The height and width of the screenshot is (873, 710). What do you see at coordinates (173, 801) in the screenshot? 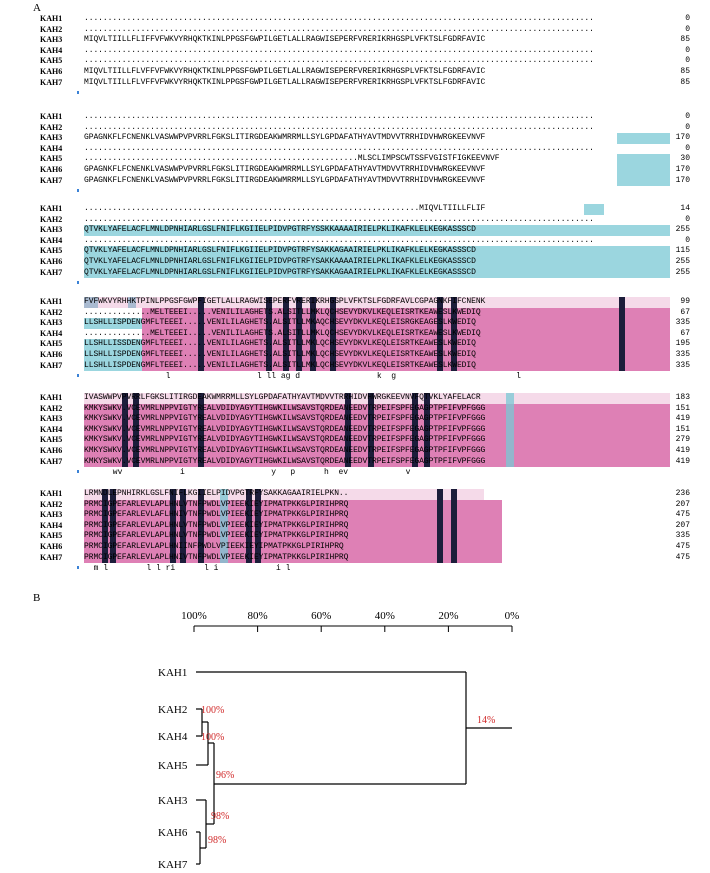
I see `tree-leaf-label: KAH3` at bounding box center [173, 801].